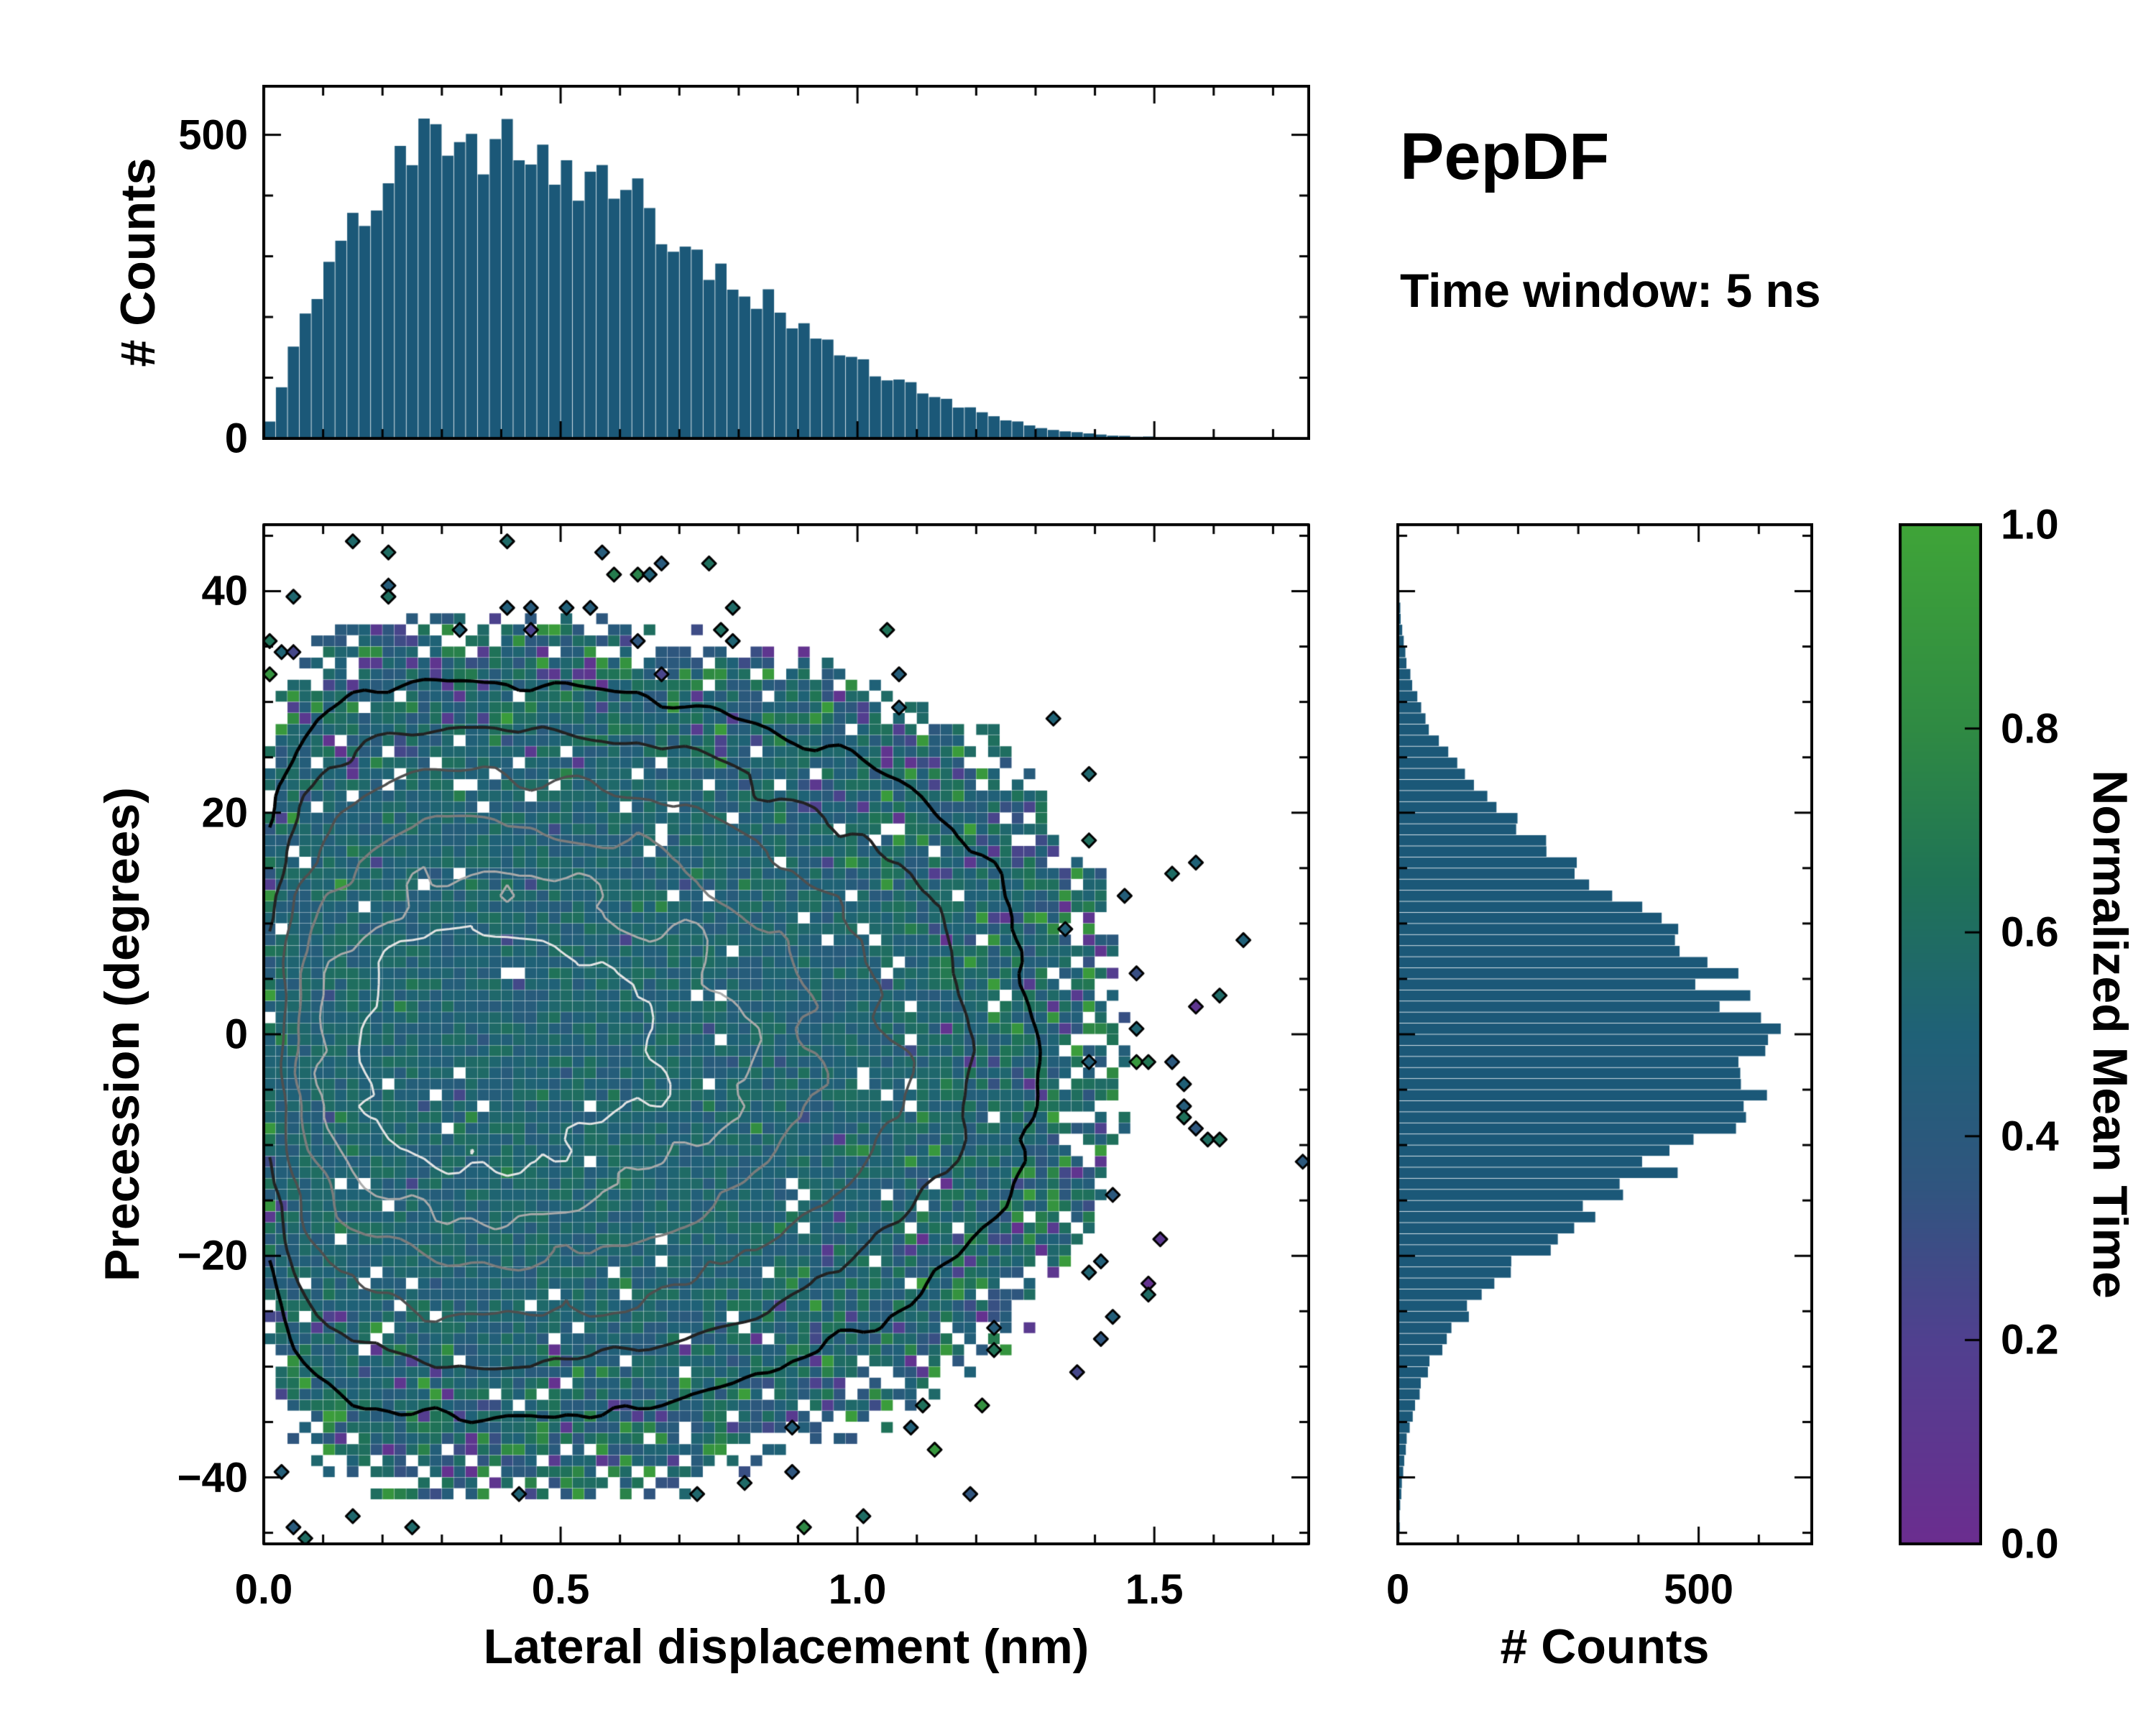  Describe the element at coordinates (2030, 1136) in the screenshot. I see `tick-label: 0.4` at that location.